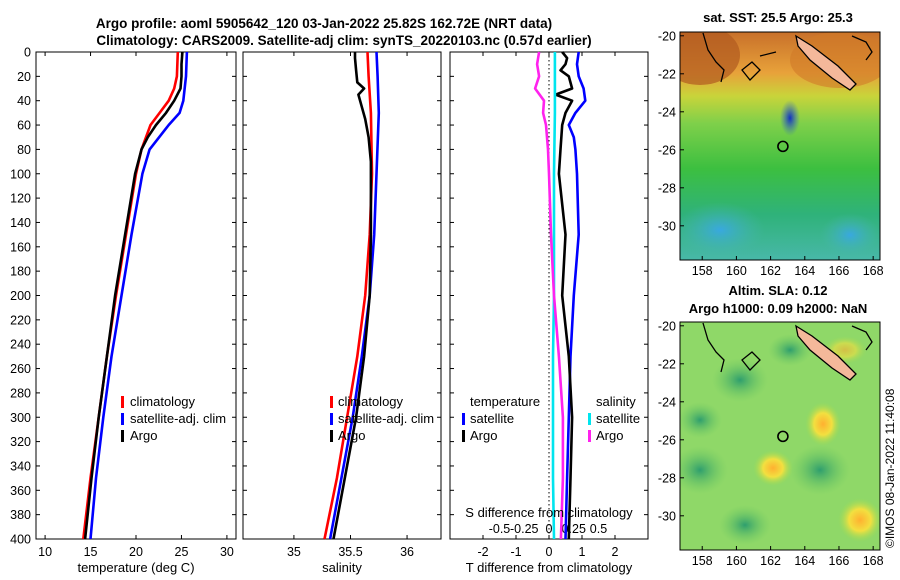 The width and height of the screenshot is (900, 580). I want to click on depth-tick-label: 200, so click(20, 296).